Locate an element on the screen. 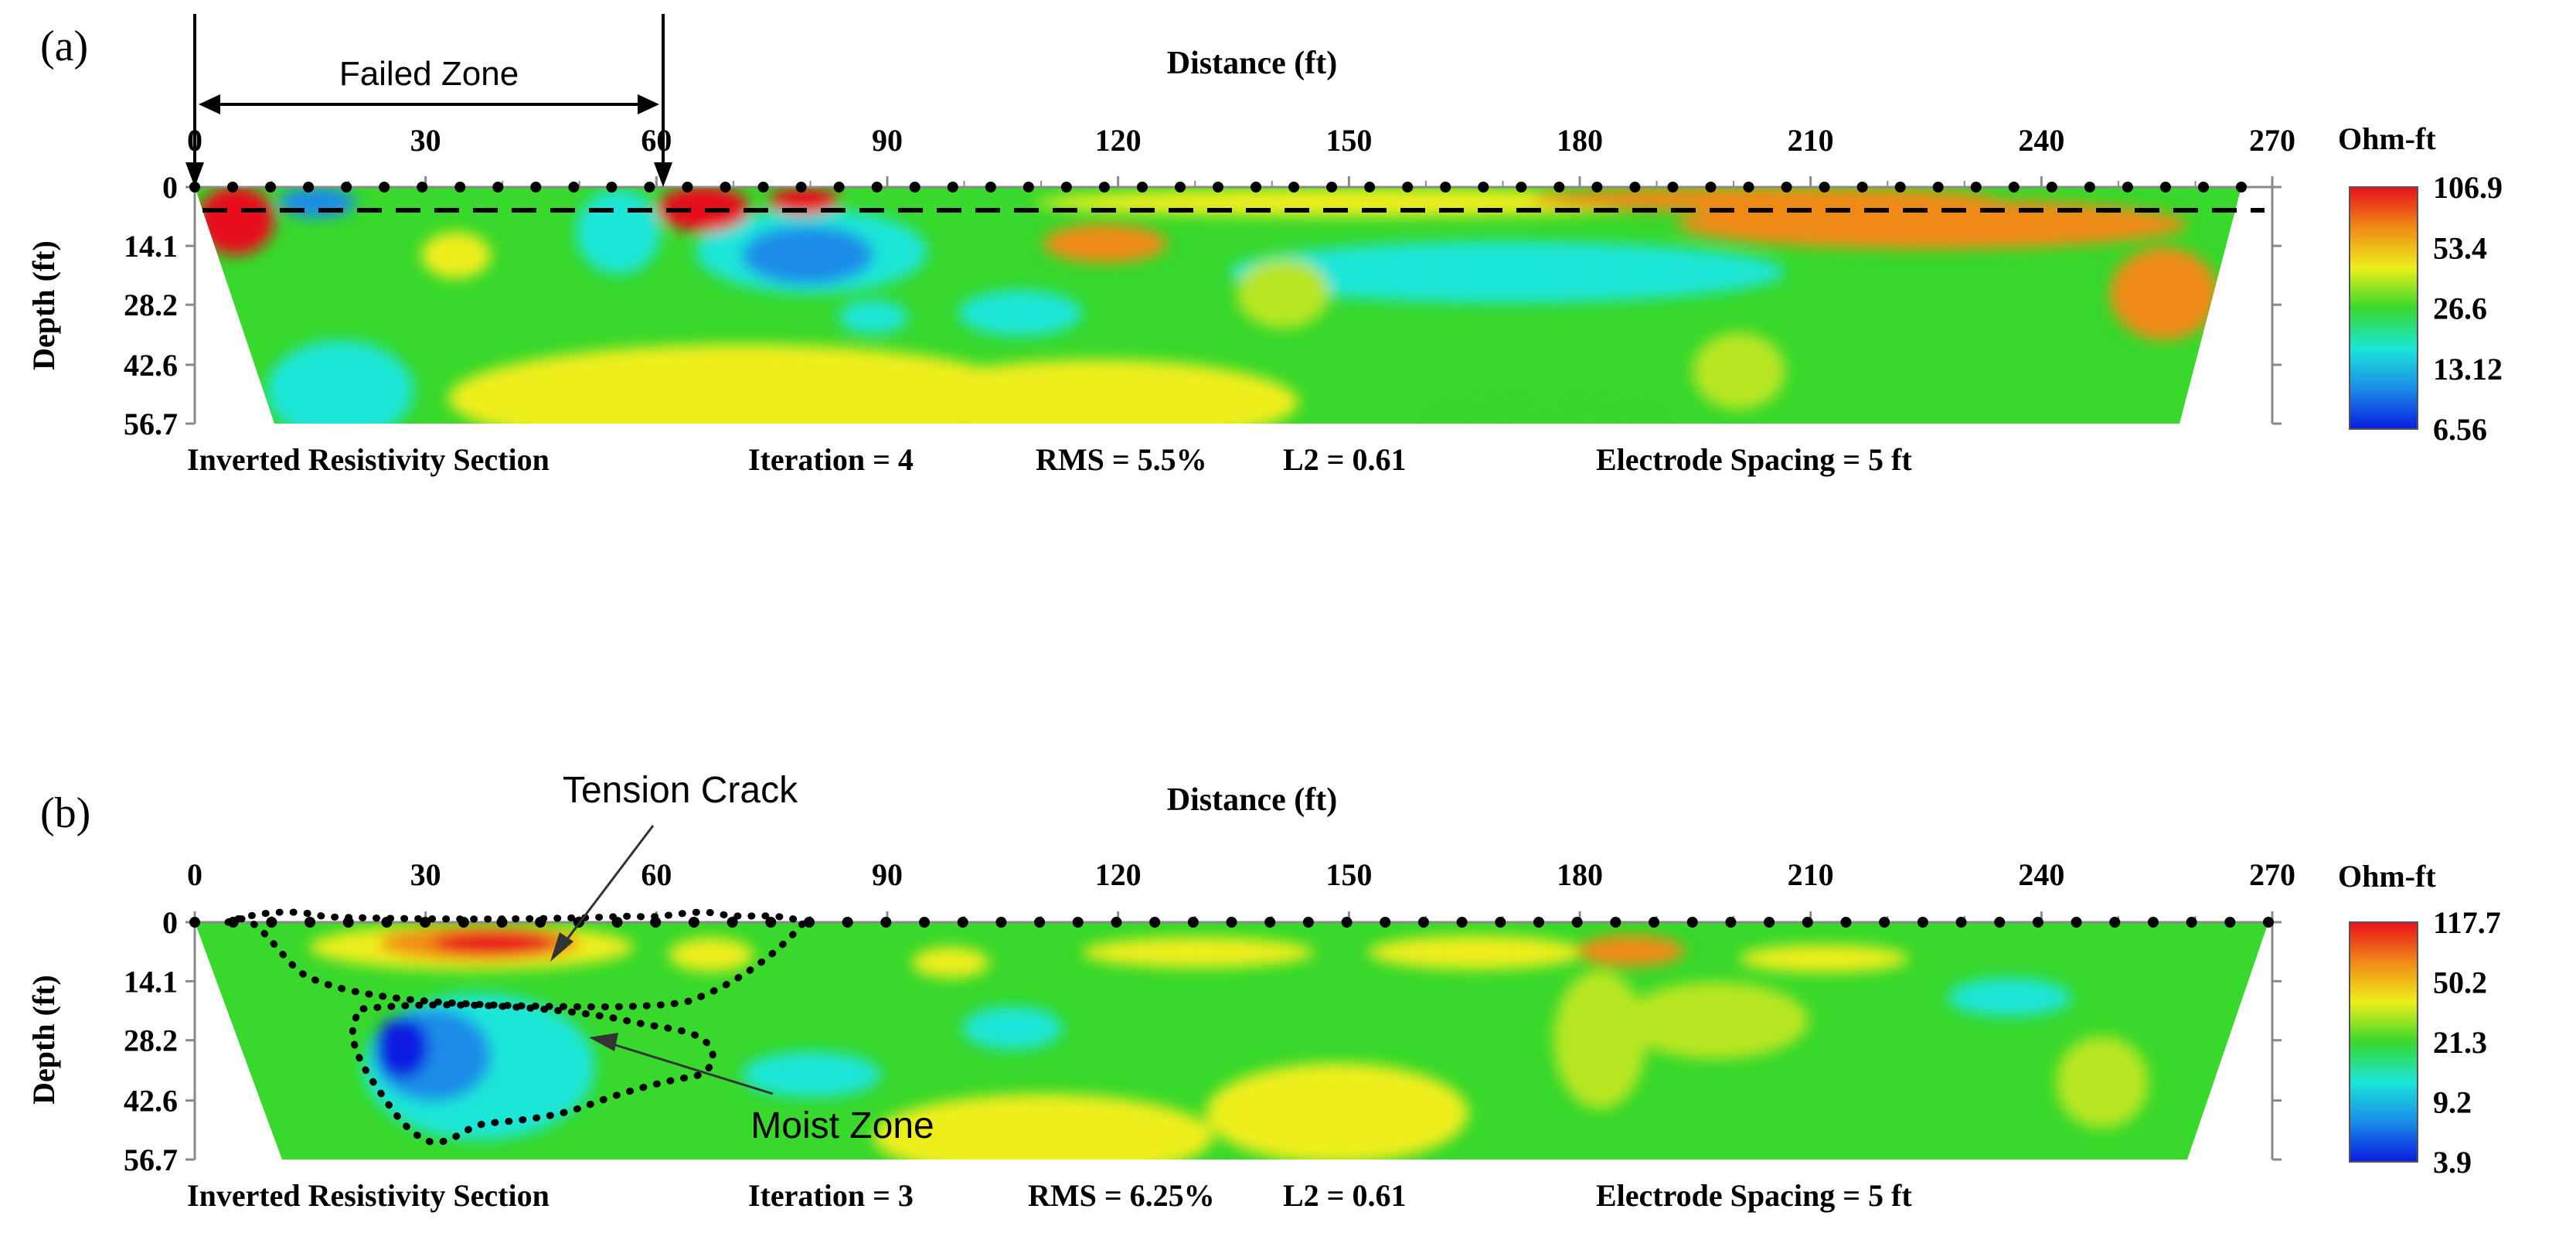 The width and height of the screenshot is (2576, 1243). electrodes is located at coordinates (1218, 187).